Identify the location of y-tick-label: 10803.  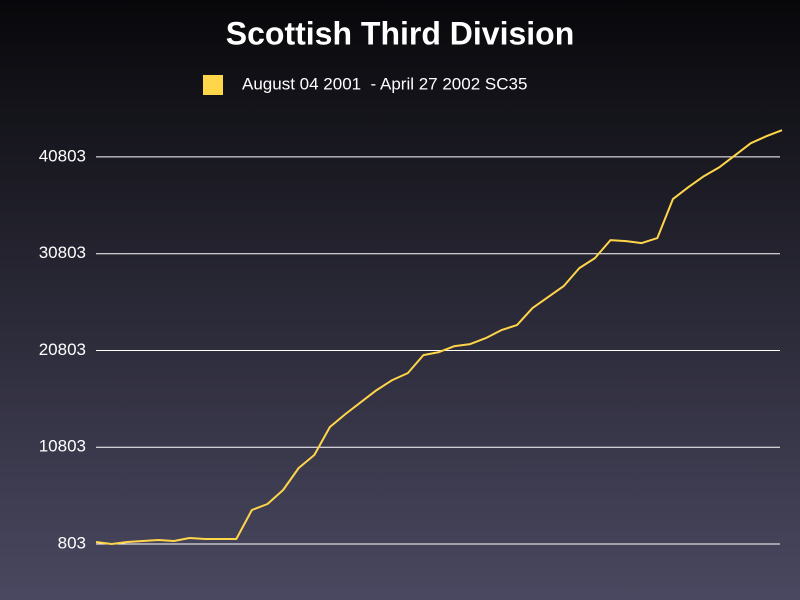
(62, 446).